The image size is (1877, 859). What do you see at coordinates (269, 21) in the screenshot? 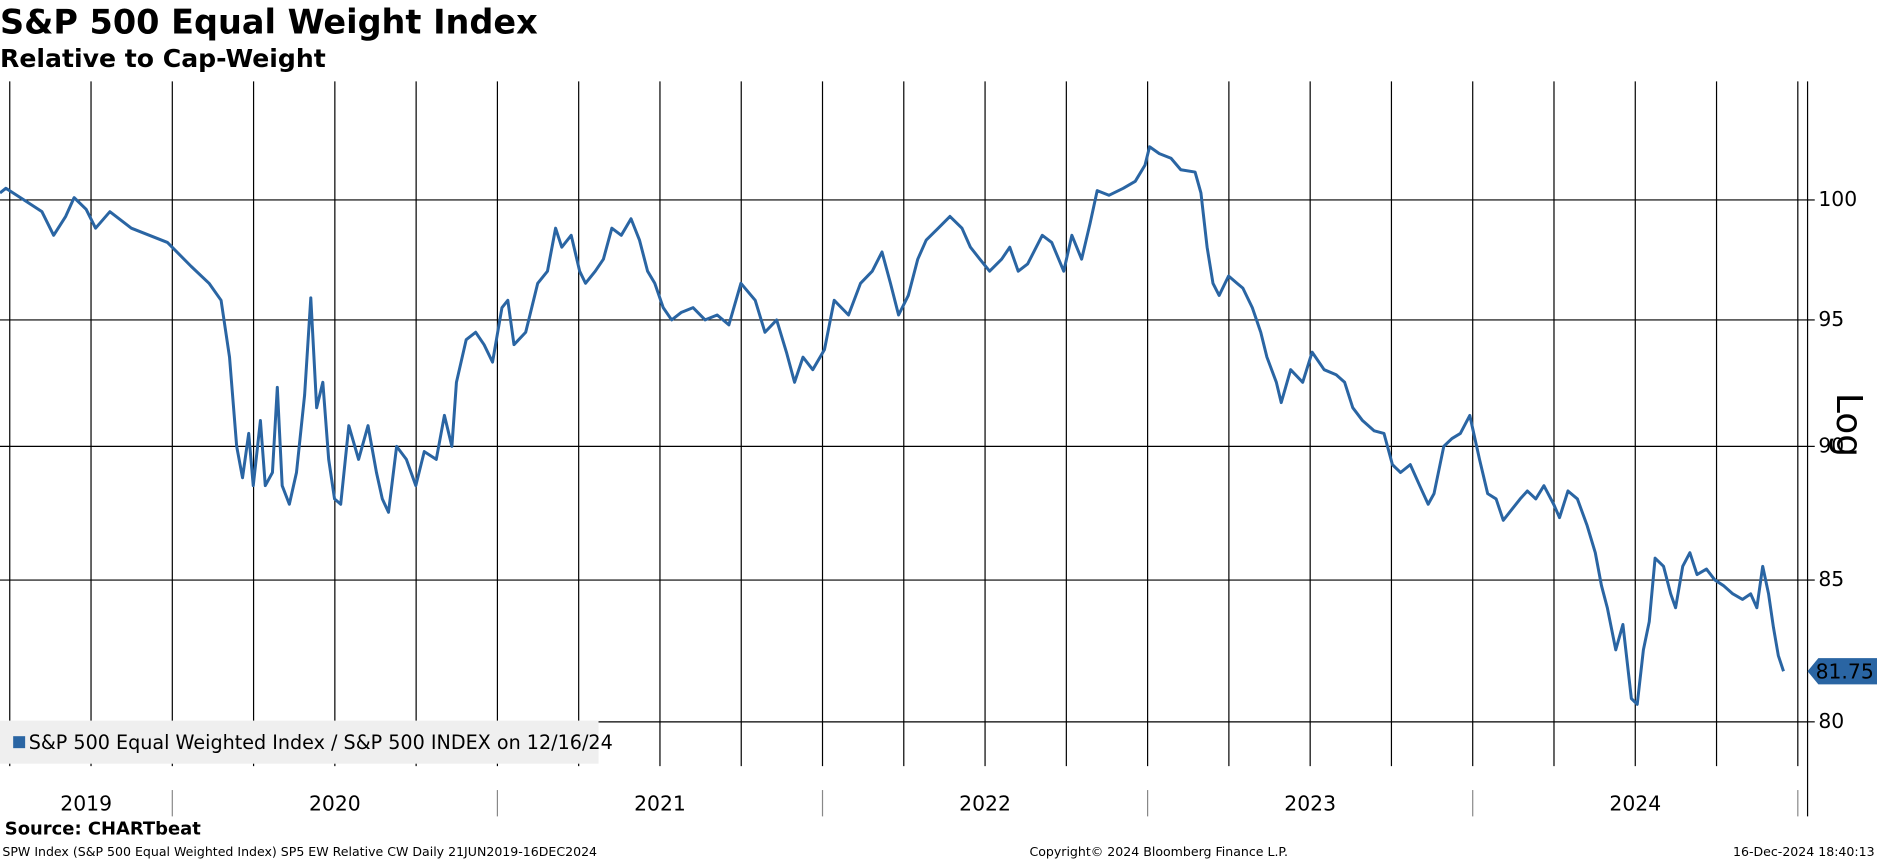
I see `chart-title: S&P 500 Equal Weight Index` at bounding box center [269, 21].